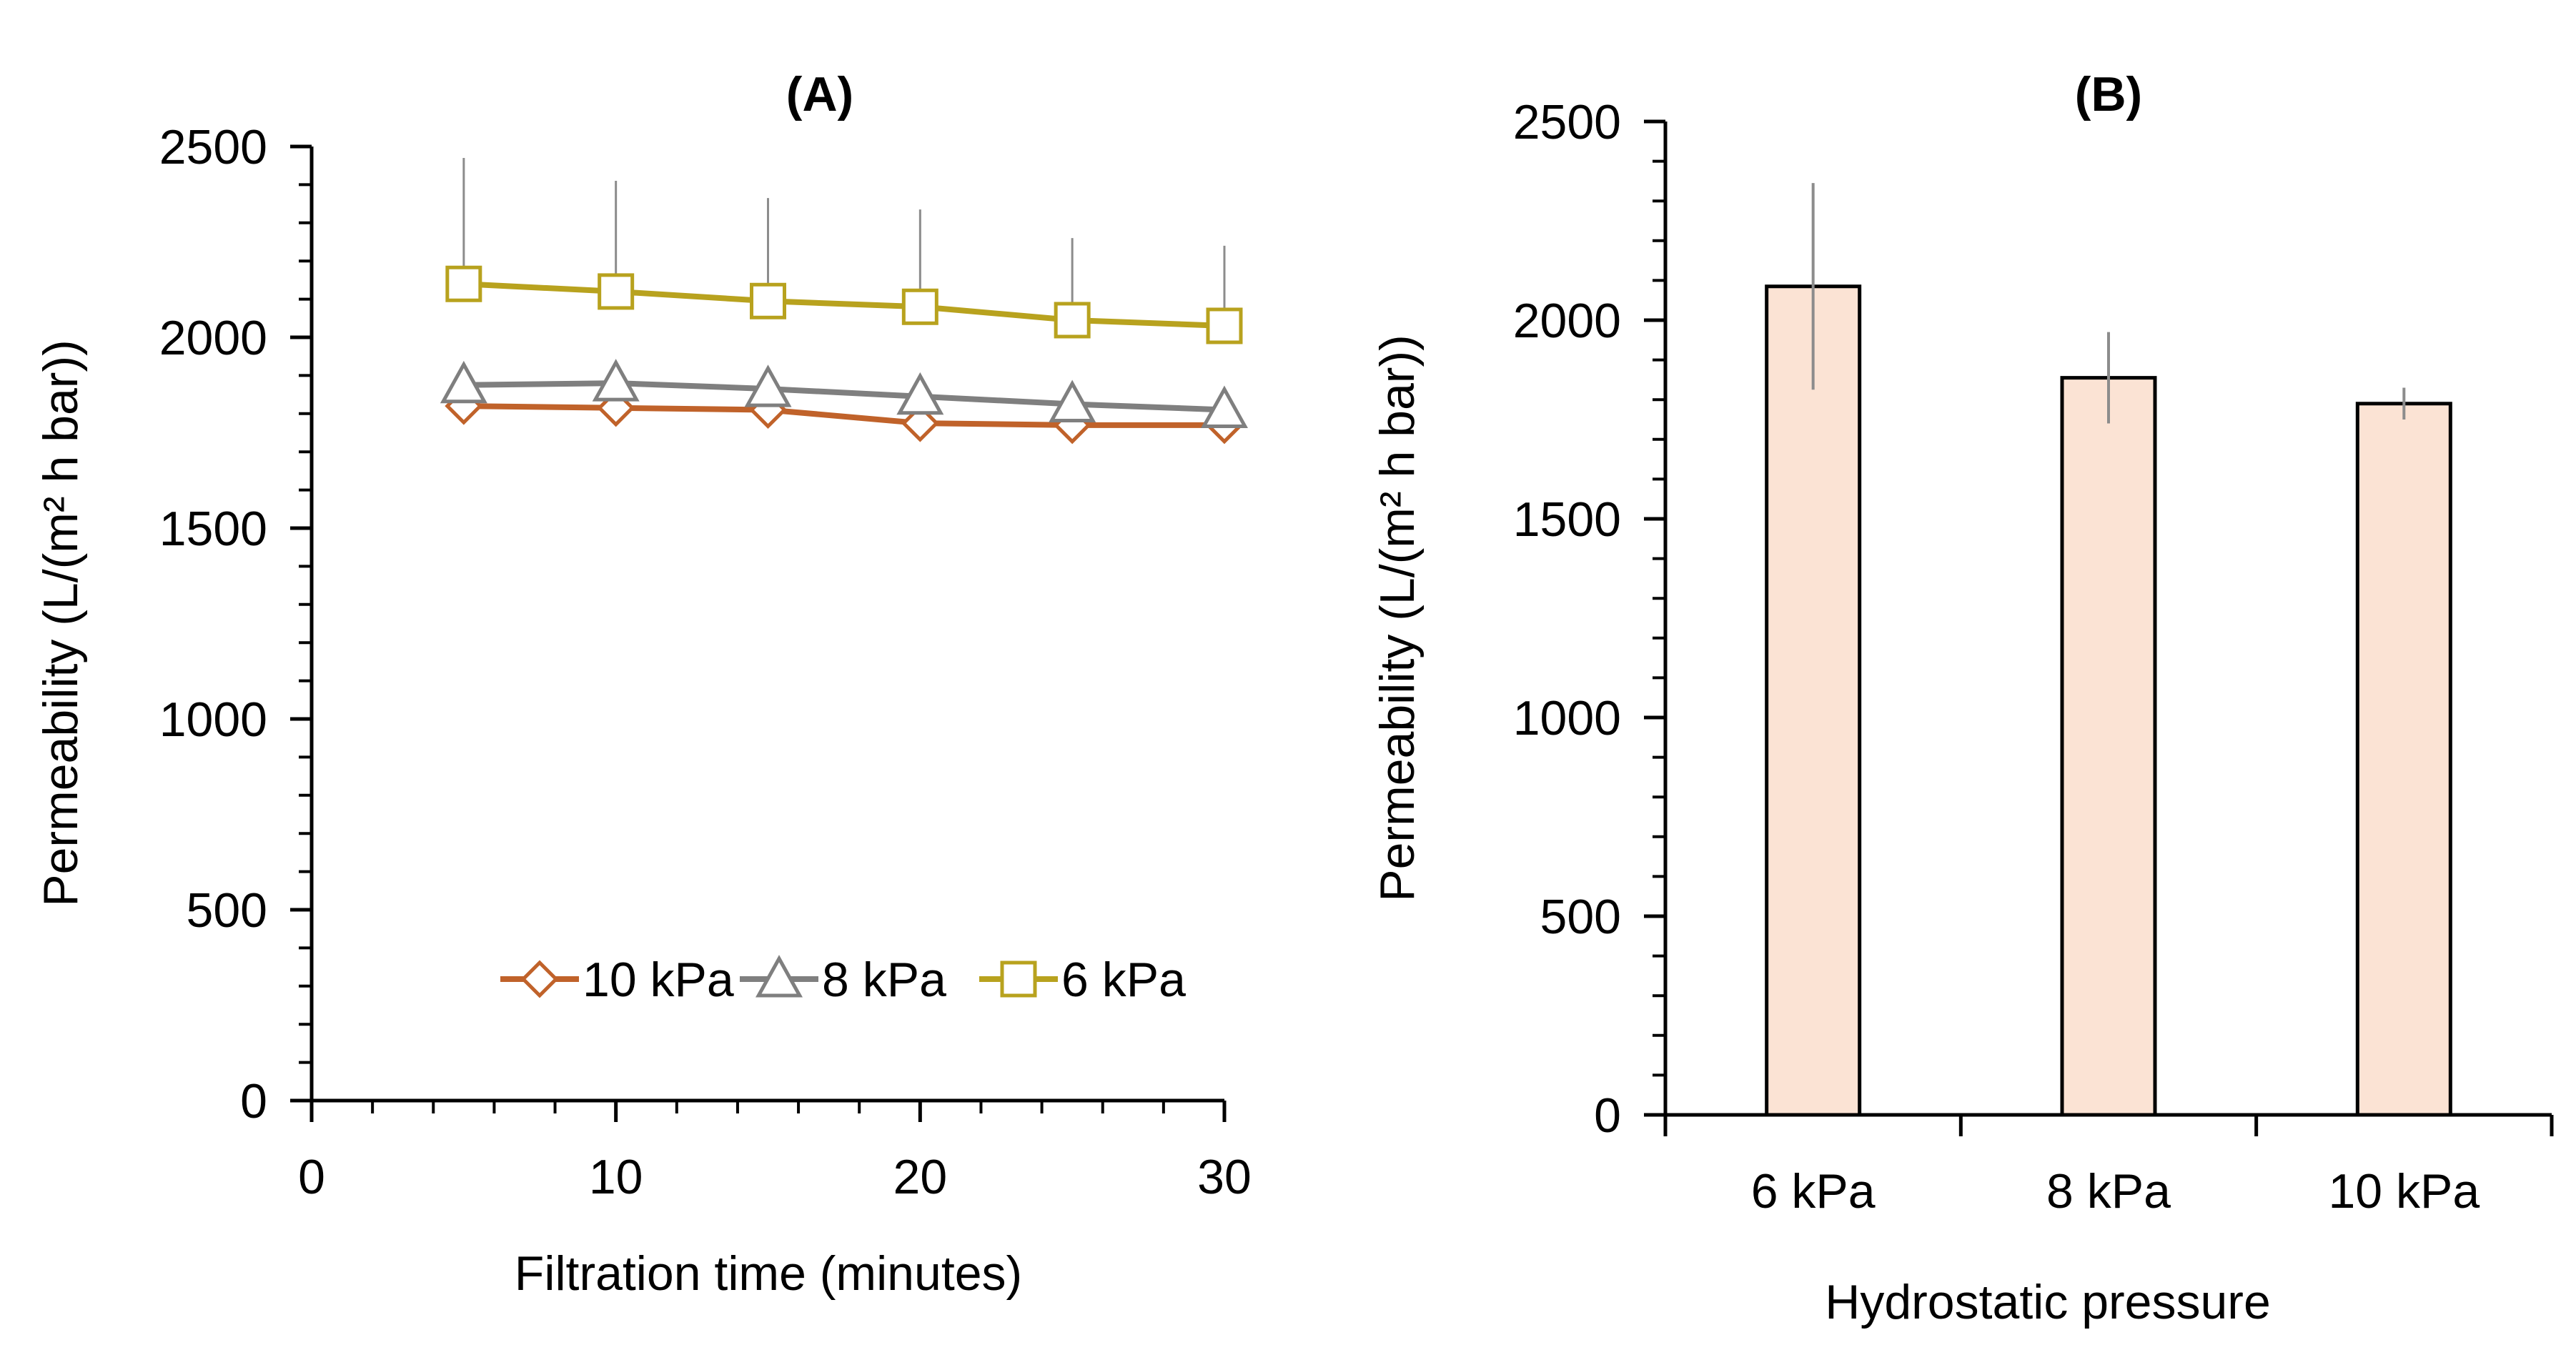  Describe the element at coordinates (1225, 1177) in the screenshot. I see `chart-a-x-tick-label: 30` at that location.